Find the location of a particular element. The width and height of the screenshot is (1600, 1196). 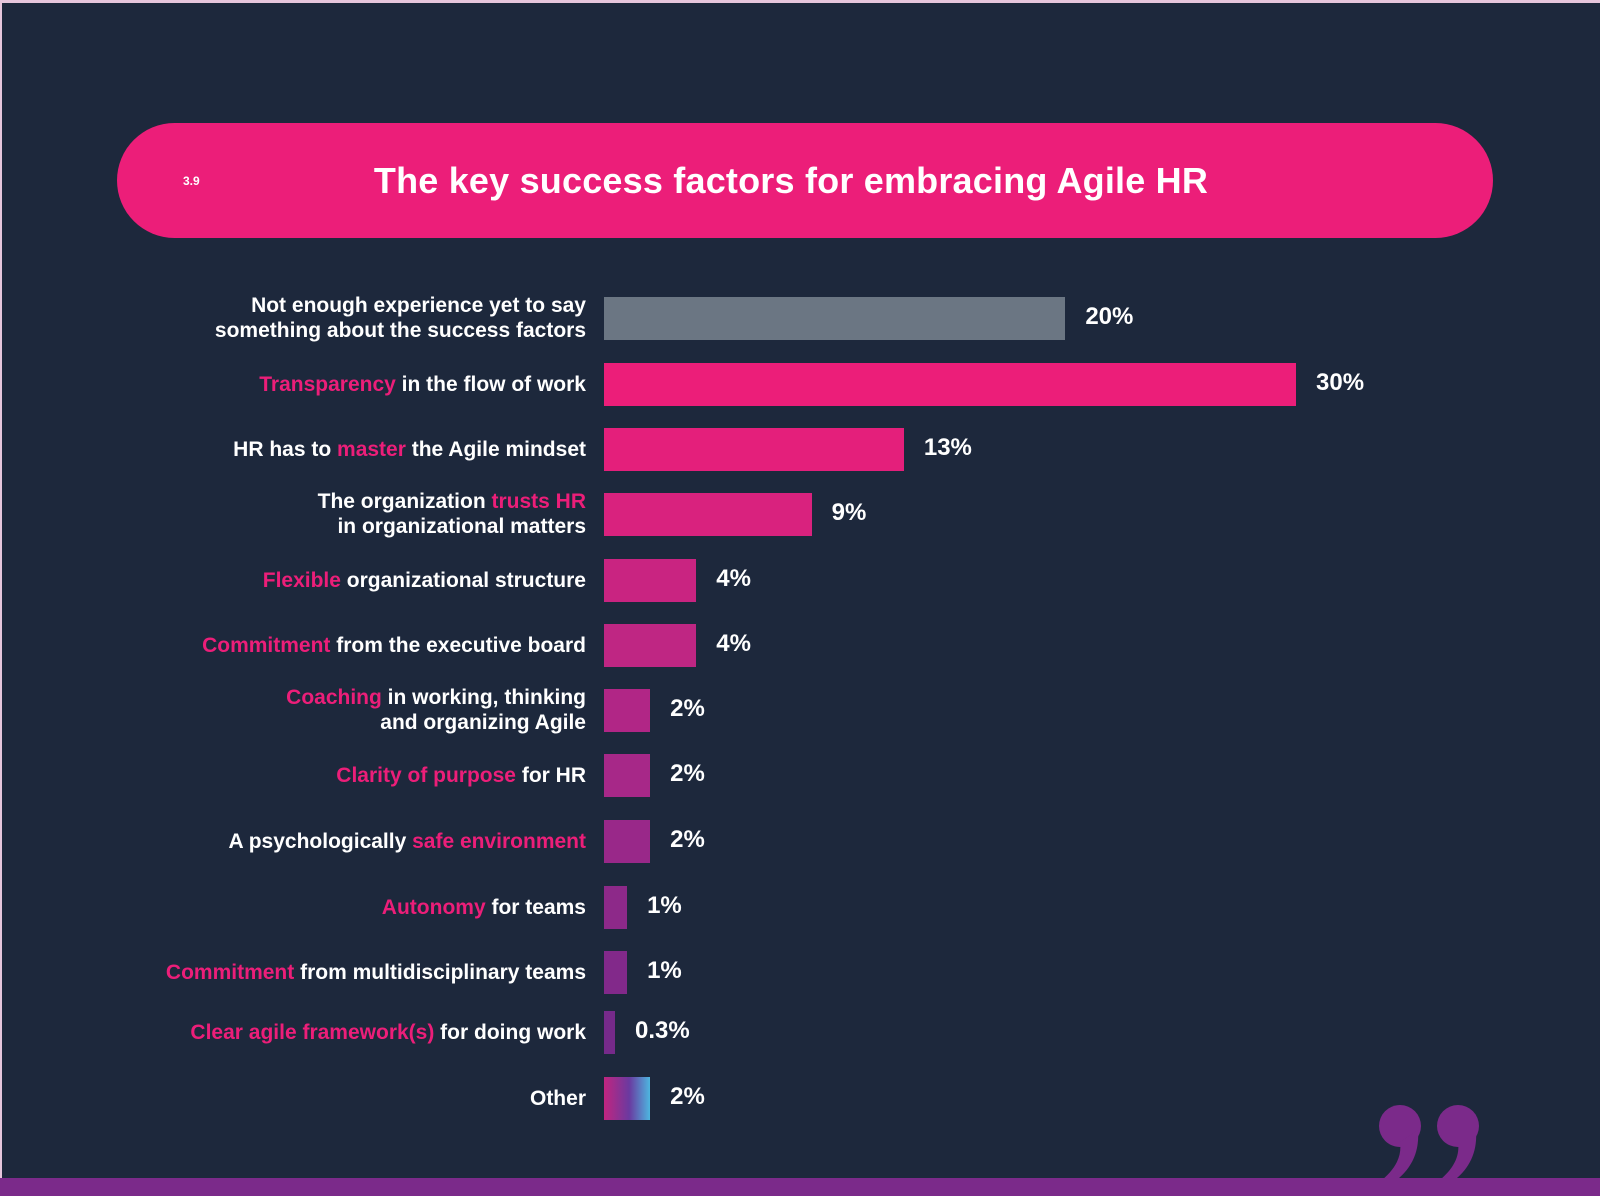

bar-label: Commitment from the executive board is located at coordinates (394, 645).